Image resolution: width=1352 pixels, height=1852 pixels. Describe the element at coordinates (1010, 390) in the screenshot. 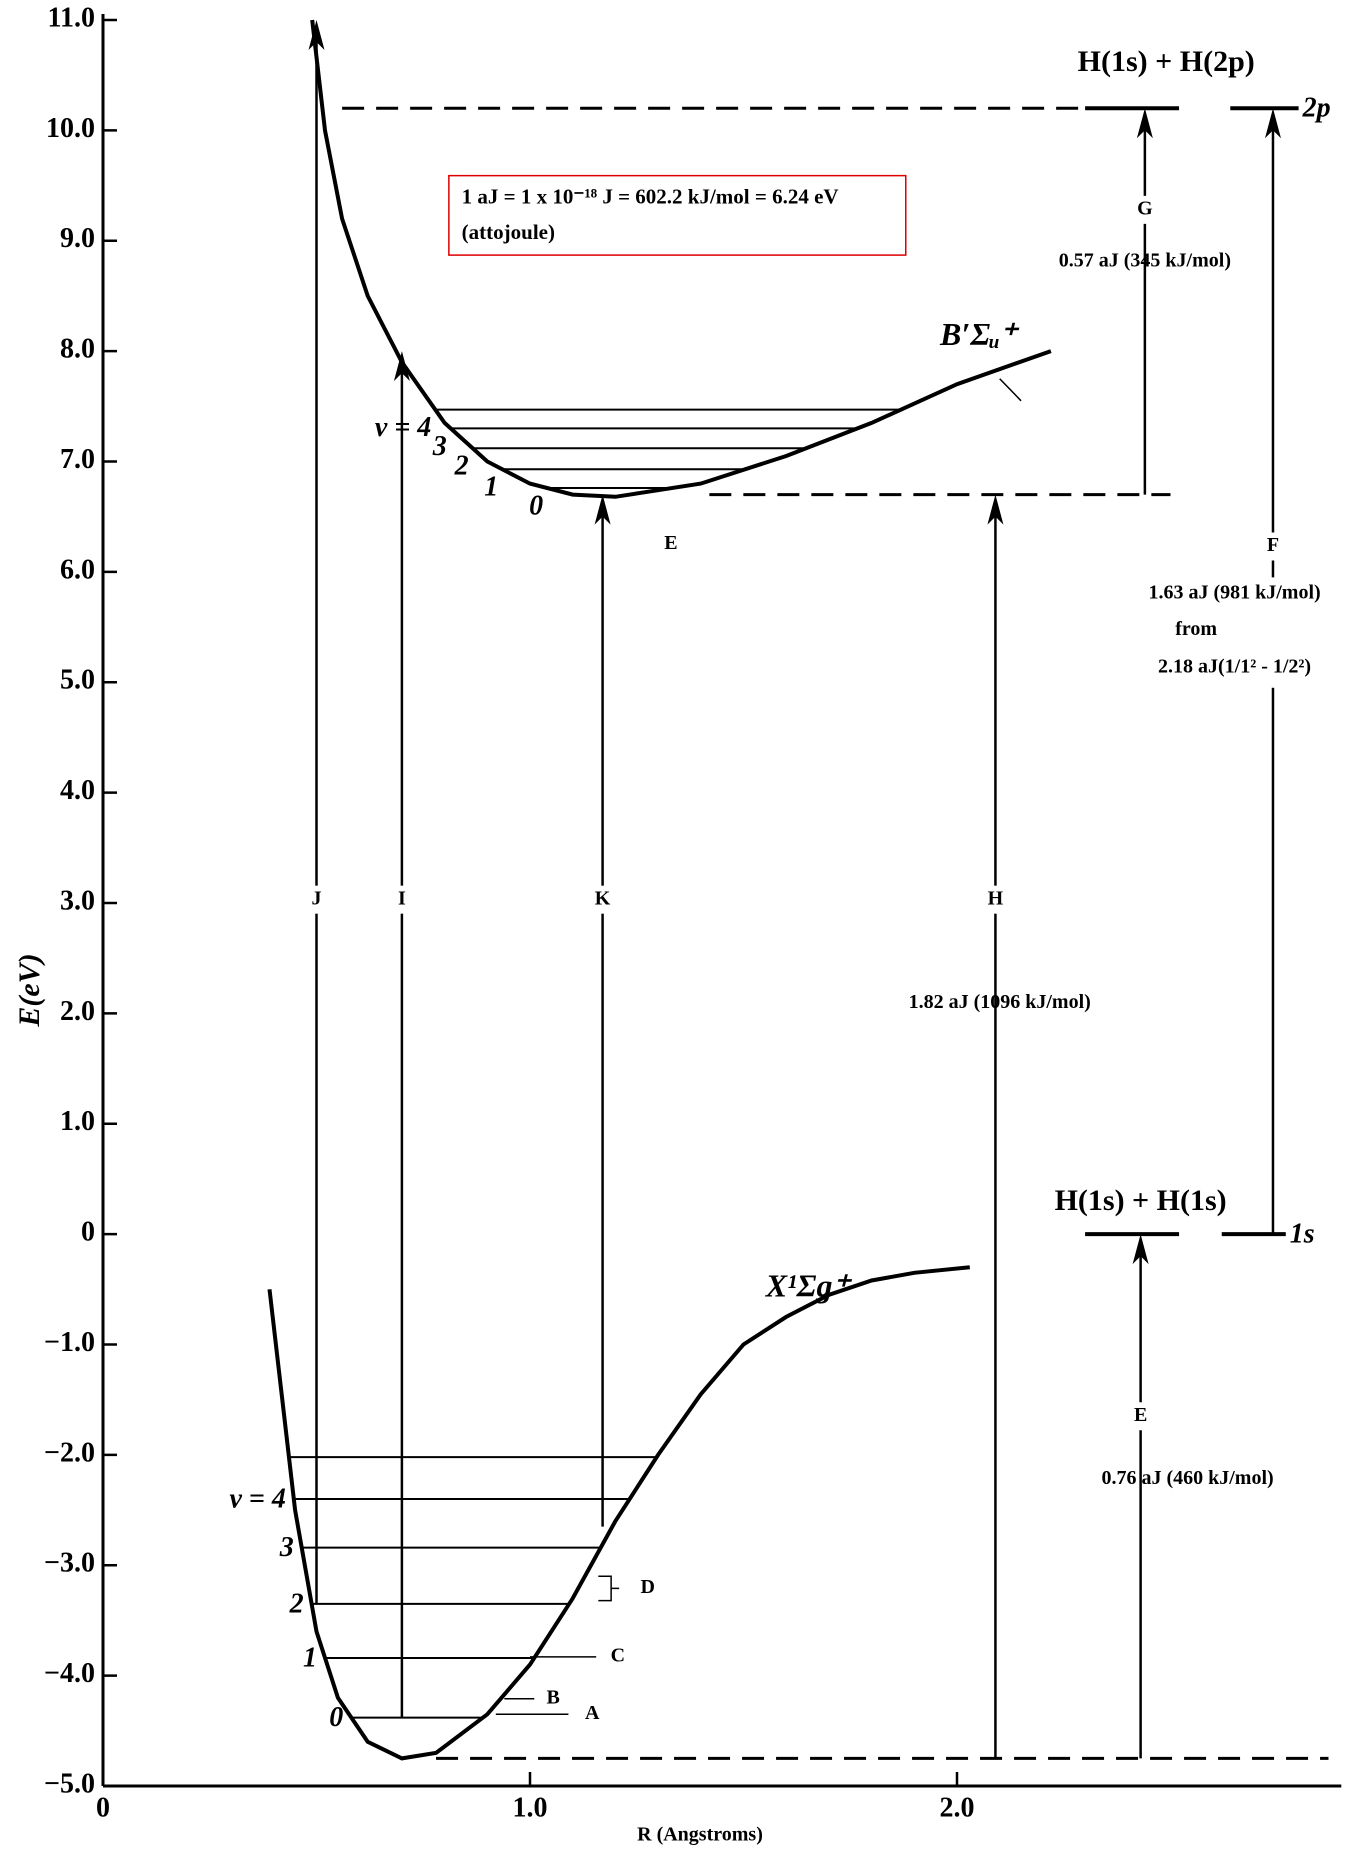

I see `curve-tick` at that location.